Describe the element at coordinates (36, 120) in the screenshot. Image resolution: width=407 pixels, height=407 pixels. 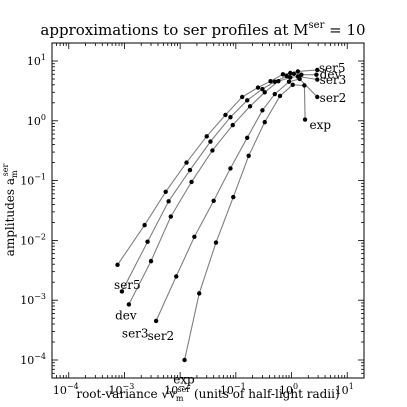
I see `y-tick-label: 10⁰` at that location.